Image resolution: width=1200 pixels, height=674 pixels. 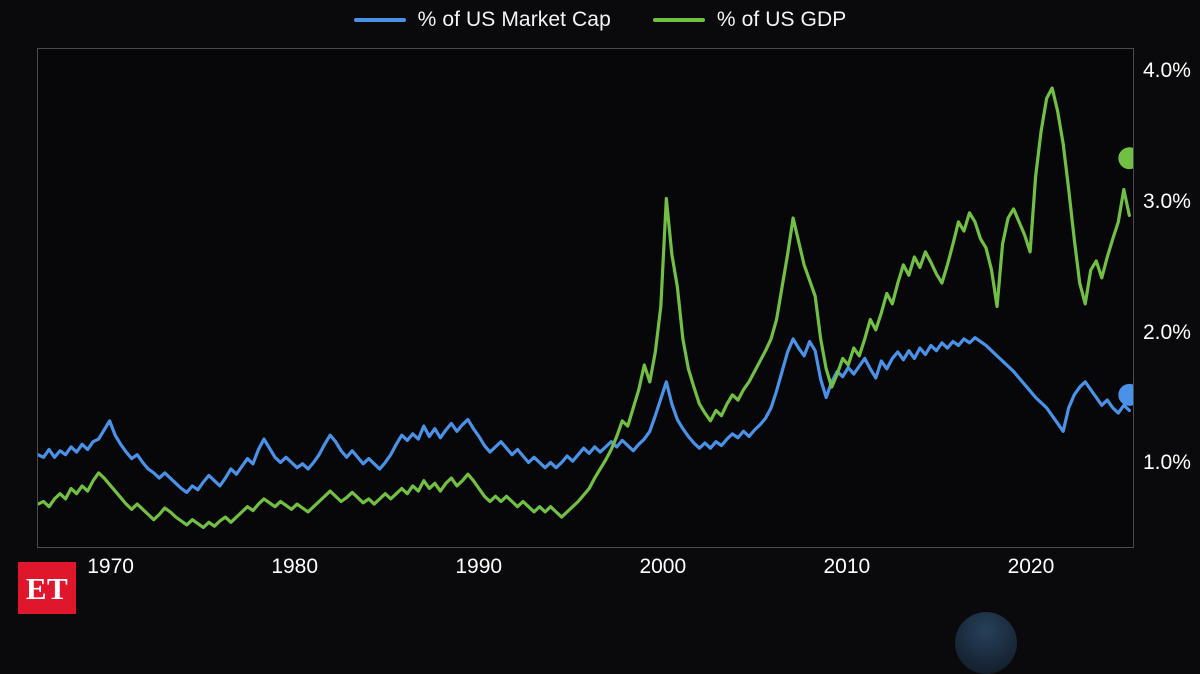 What do you see at coordinates (295, 566) in the screenshot?
I see `x-tick-label: 1980` at bounding box center [295, 566].